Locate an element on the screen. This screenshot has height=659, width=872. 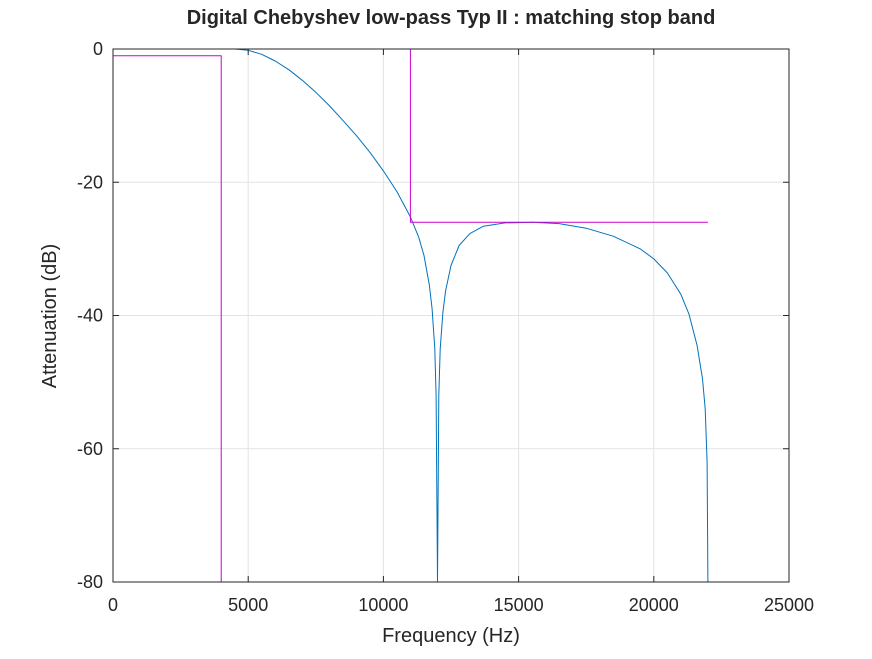
x-tick-label: 10000 is located at coordinates (383, 605).